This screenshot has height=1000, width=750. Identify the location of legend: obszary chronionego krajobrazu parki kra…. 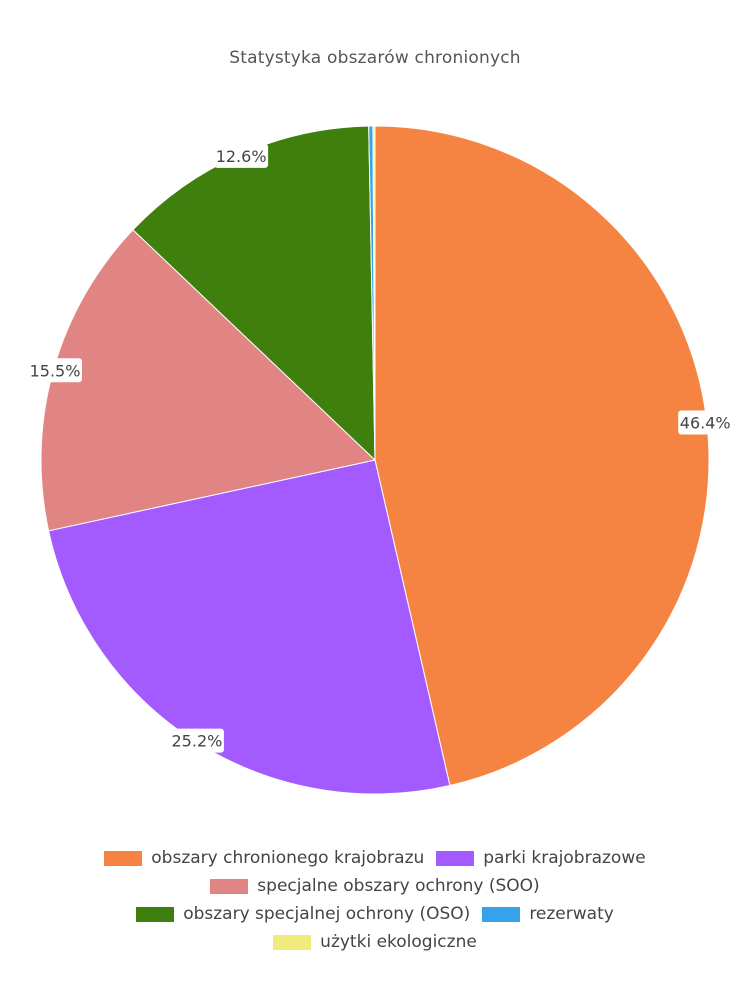
(375, 900).